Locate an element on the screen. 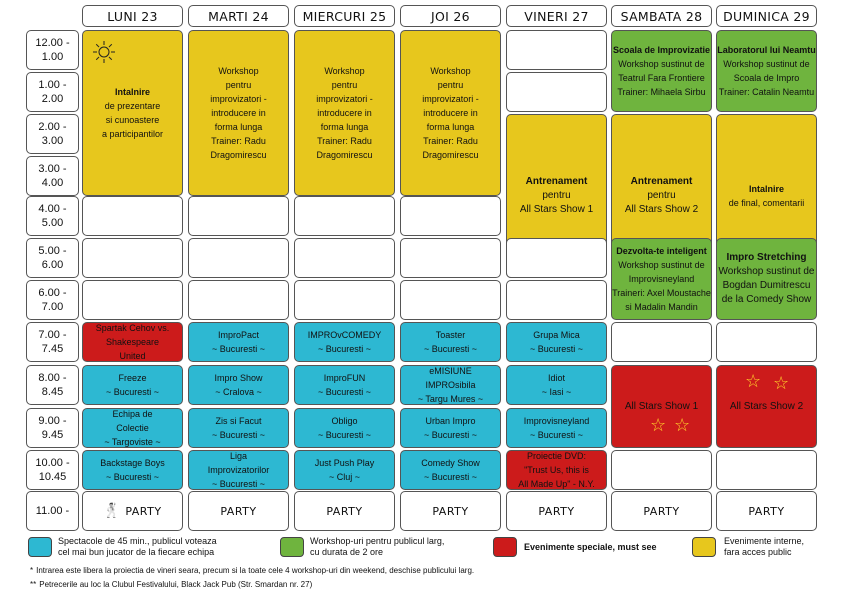 Image resolution: width=849 pixels, height=600 pixels. event-title: ImproPact is located at coordinates (238, 335).